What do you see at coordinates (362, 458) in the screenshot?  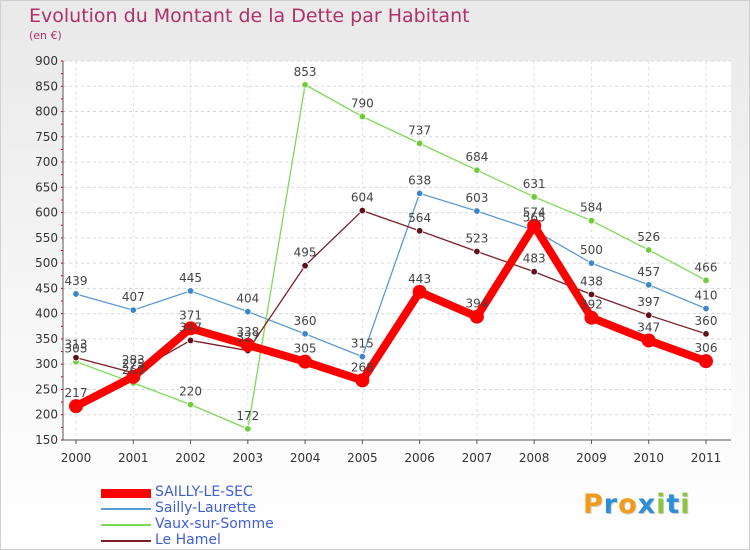 I see `x-tick-label: 2005` at bounding box center [362, 458].